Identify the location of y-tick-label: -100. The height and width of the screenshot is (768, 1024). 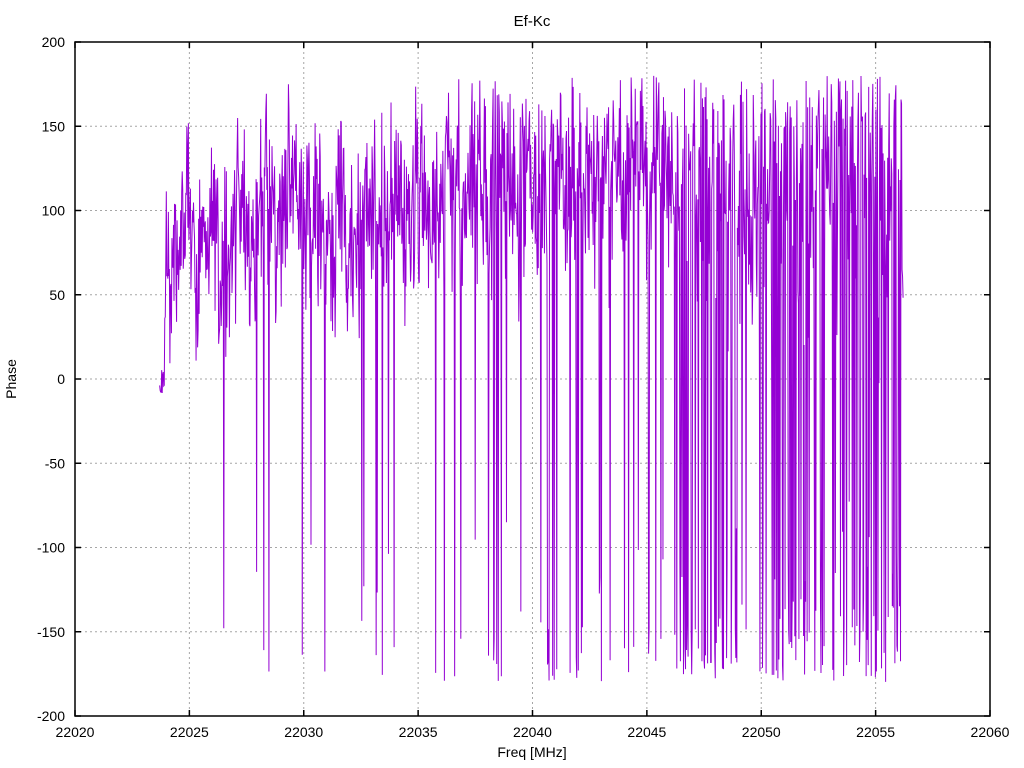
(51, 548).